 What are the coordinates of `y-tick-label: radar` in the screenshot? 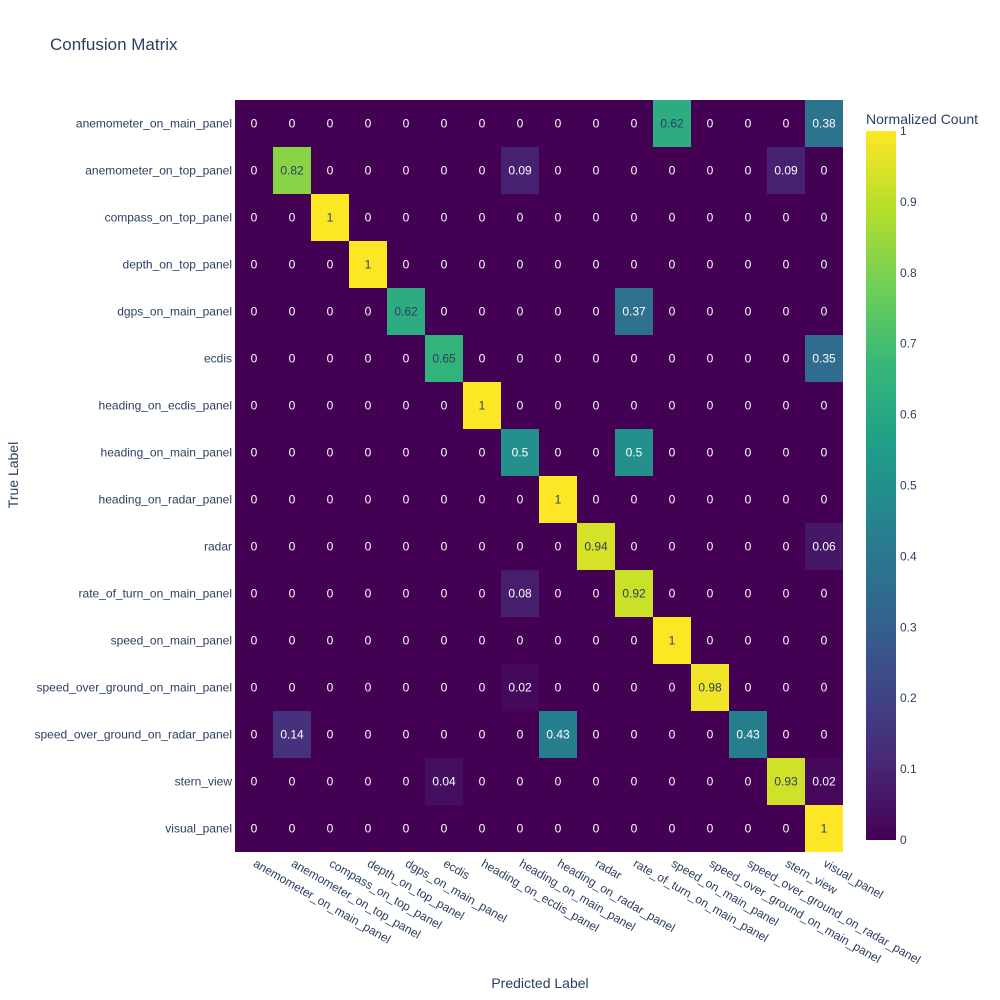 It's located at (218, 547).